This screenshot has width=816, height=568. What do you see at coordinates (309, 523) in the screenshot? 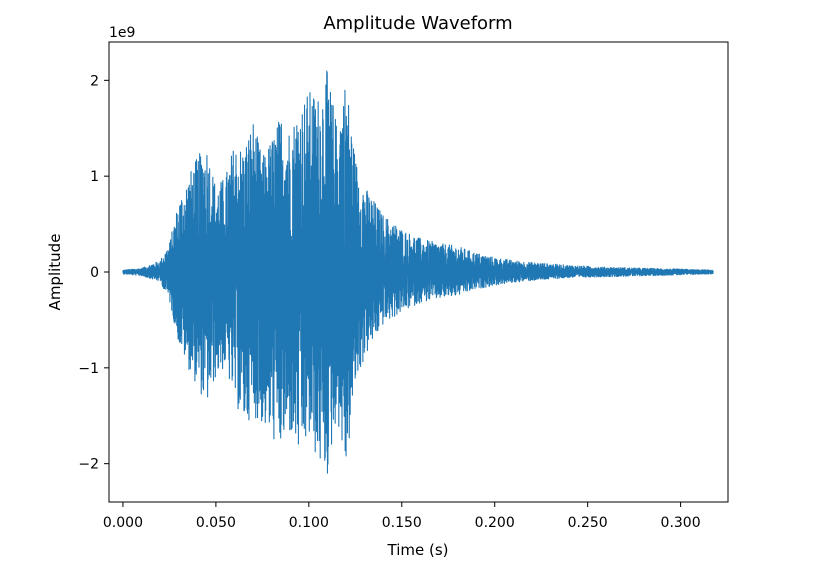
I see `x-tick-label: 0.100` at bounding box center [309, 523].